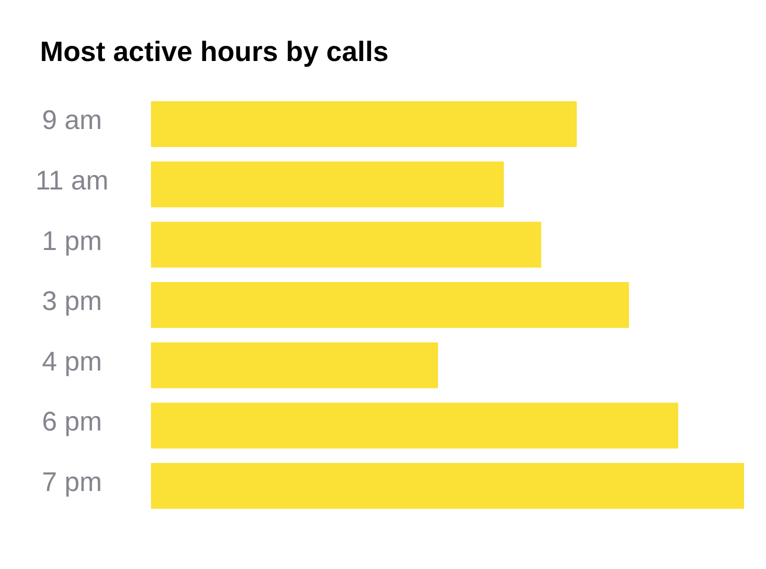 The image size is (766, 569). I want to click on y-tick-label: 3 pm, so click(72, 301).